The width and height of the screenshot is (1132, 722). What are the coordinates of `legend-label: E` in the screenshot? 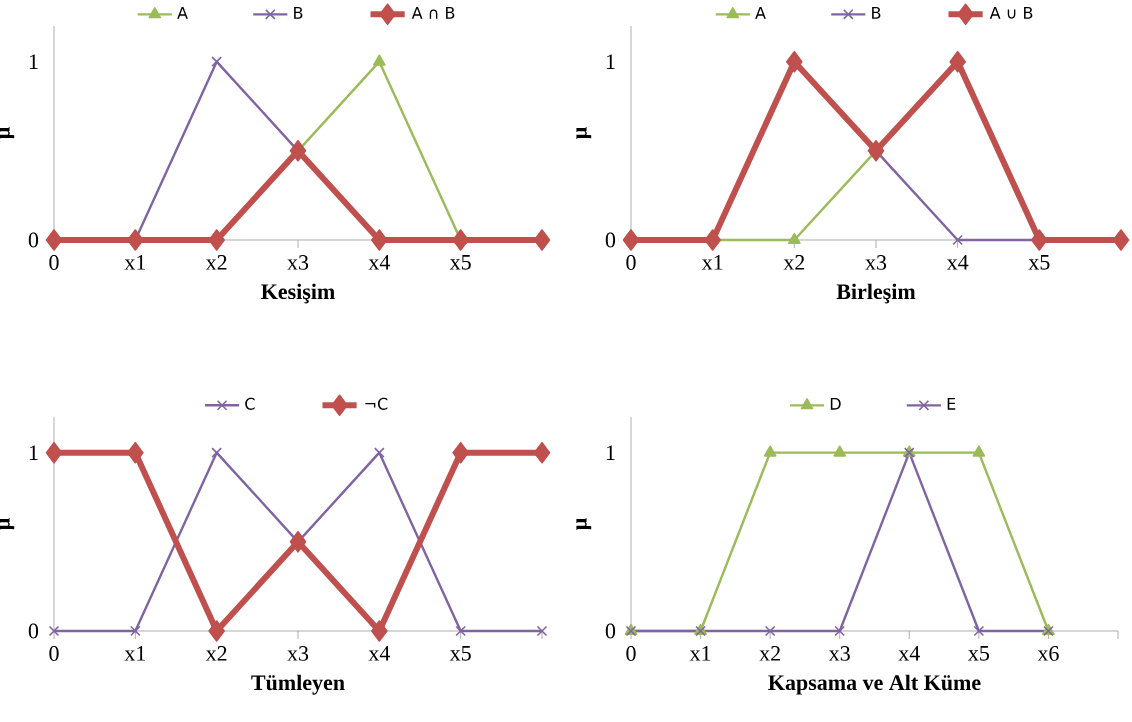 It's located at (951, 403).